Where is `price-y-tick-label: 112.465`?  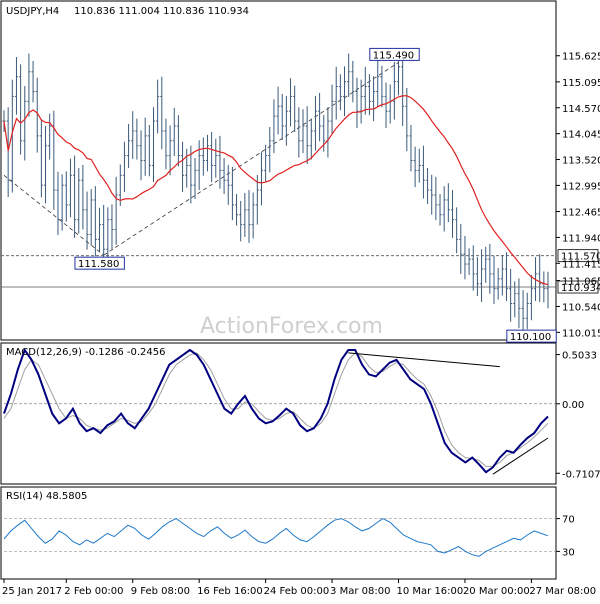 price-y-tick-label: 112.465 is located at coordinates (581, 213).